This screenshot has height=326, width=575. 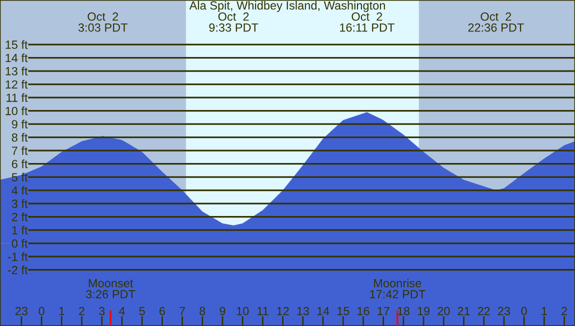 I want to click on annotation: Oct 2 9:33 PDT, so click(x=233, y=22).